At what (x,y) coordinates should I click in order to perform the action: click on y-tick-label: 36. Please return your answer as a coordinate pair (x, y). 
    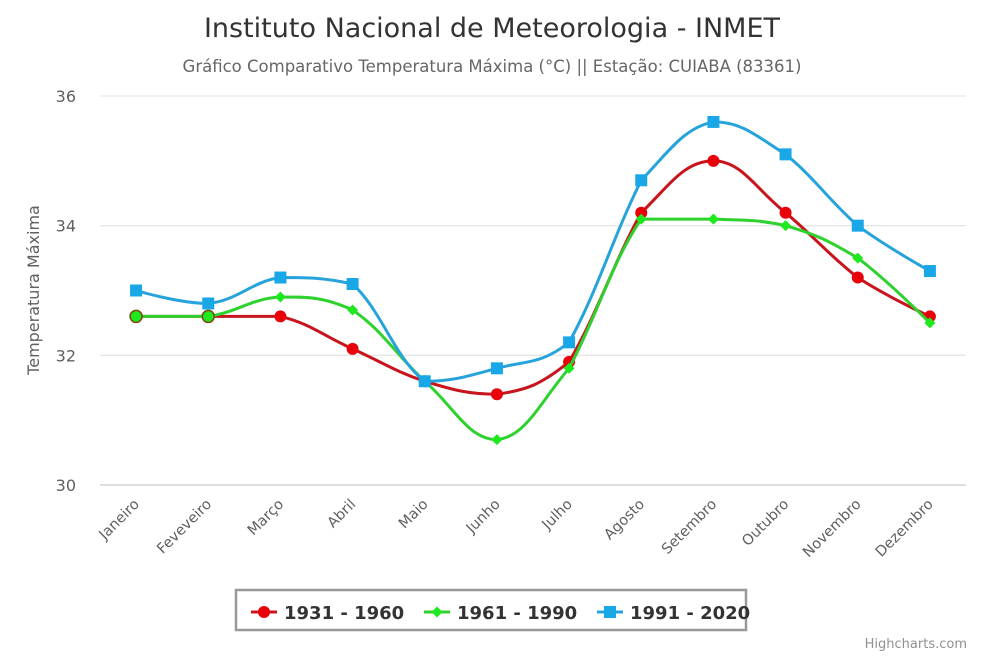
    Looking at the image, I should click on (66, 96).